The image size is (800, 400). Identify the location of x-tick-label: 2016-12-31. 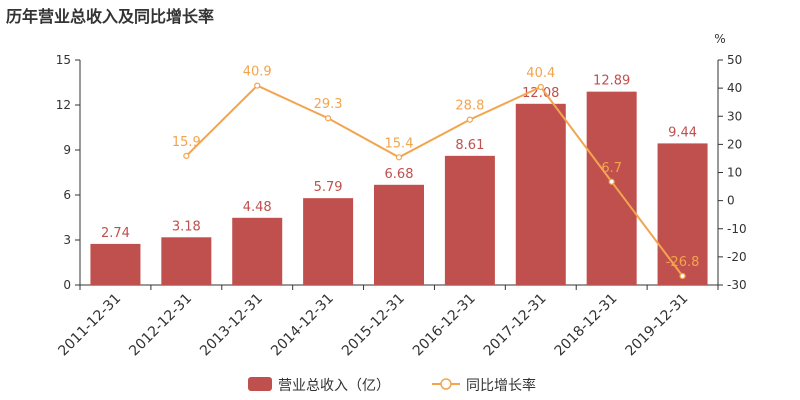
(444, 325).